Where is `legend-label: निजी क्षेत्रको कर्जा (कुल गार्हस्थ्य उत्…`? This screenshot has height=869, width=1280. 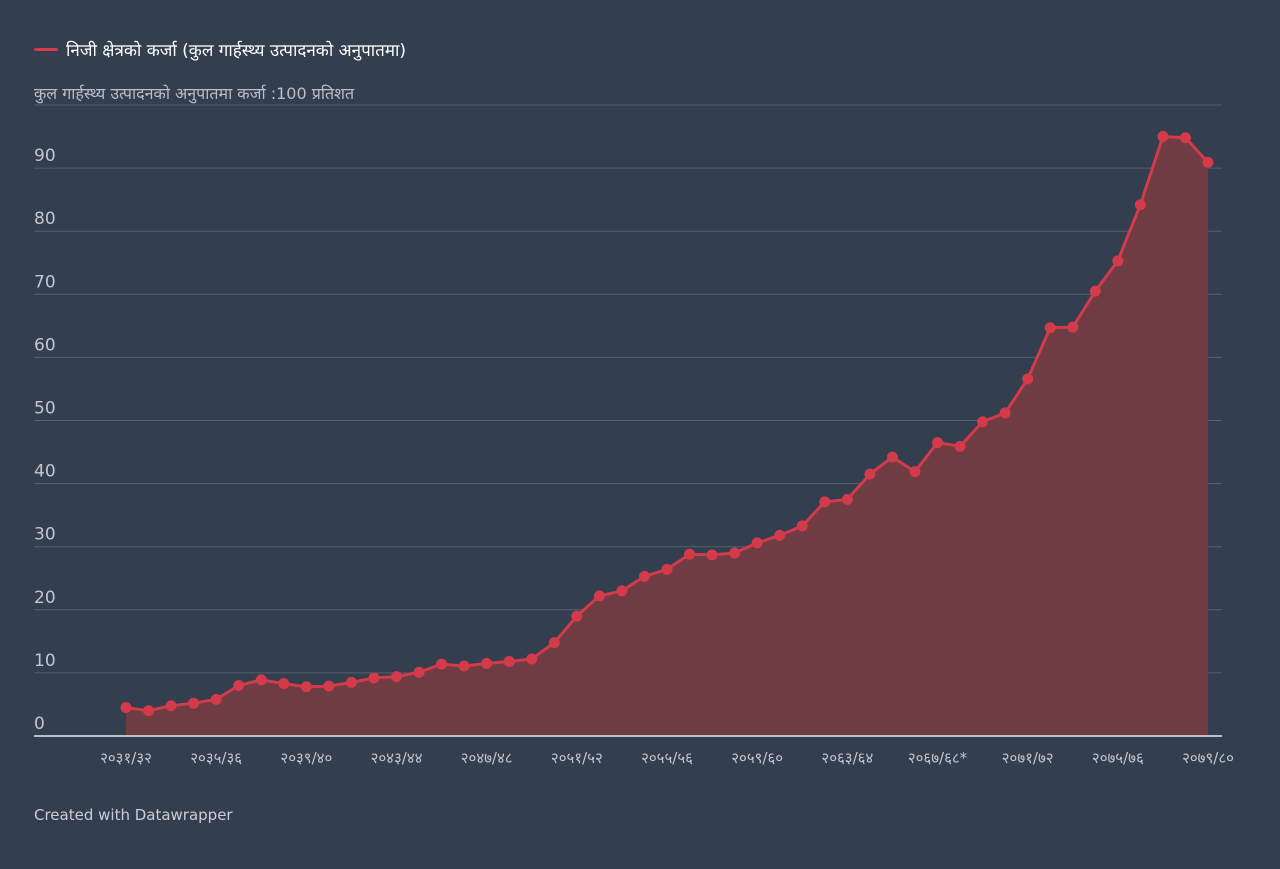
legend-label: निजी क्षेत्रको कर्जा (कुल गार्हस्थ्य उत्… is located at coordinates (236, 51).